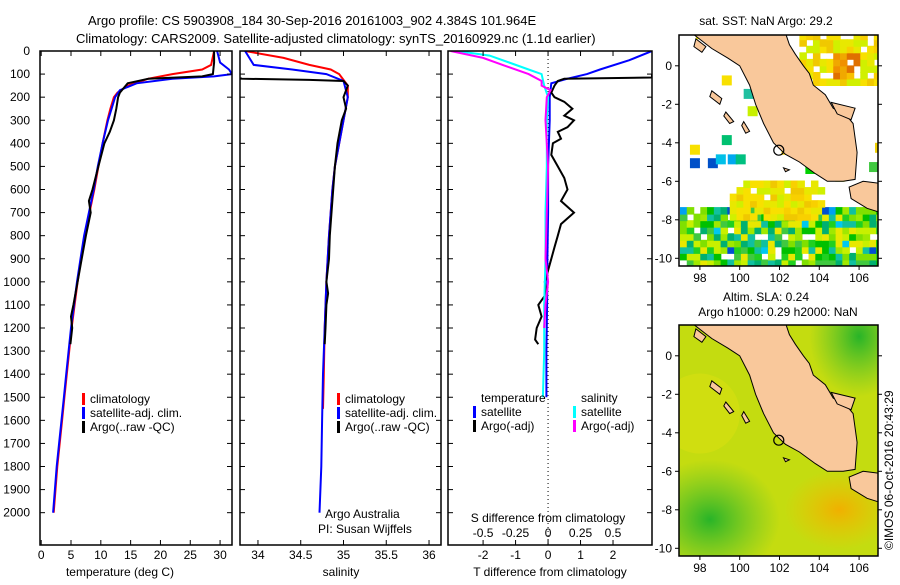 Image resolution: width=900 pixels, height=585 pixels. Describe the element at coordinates (666, 433) in the screenshot. I see `y-tick-label: -4` at that location.